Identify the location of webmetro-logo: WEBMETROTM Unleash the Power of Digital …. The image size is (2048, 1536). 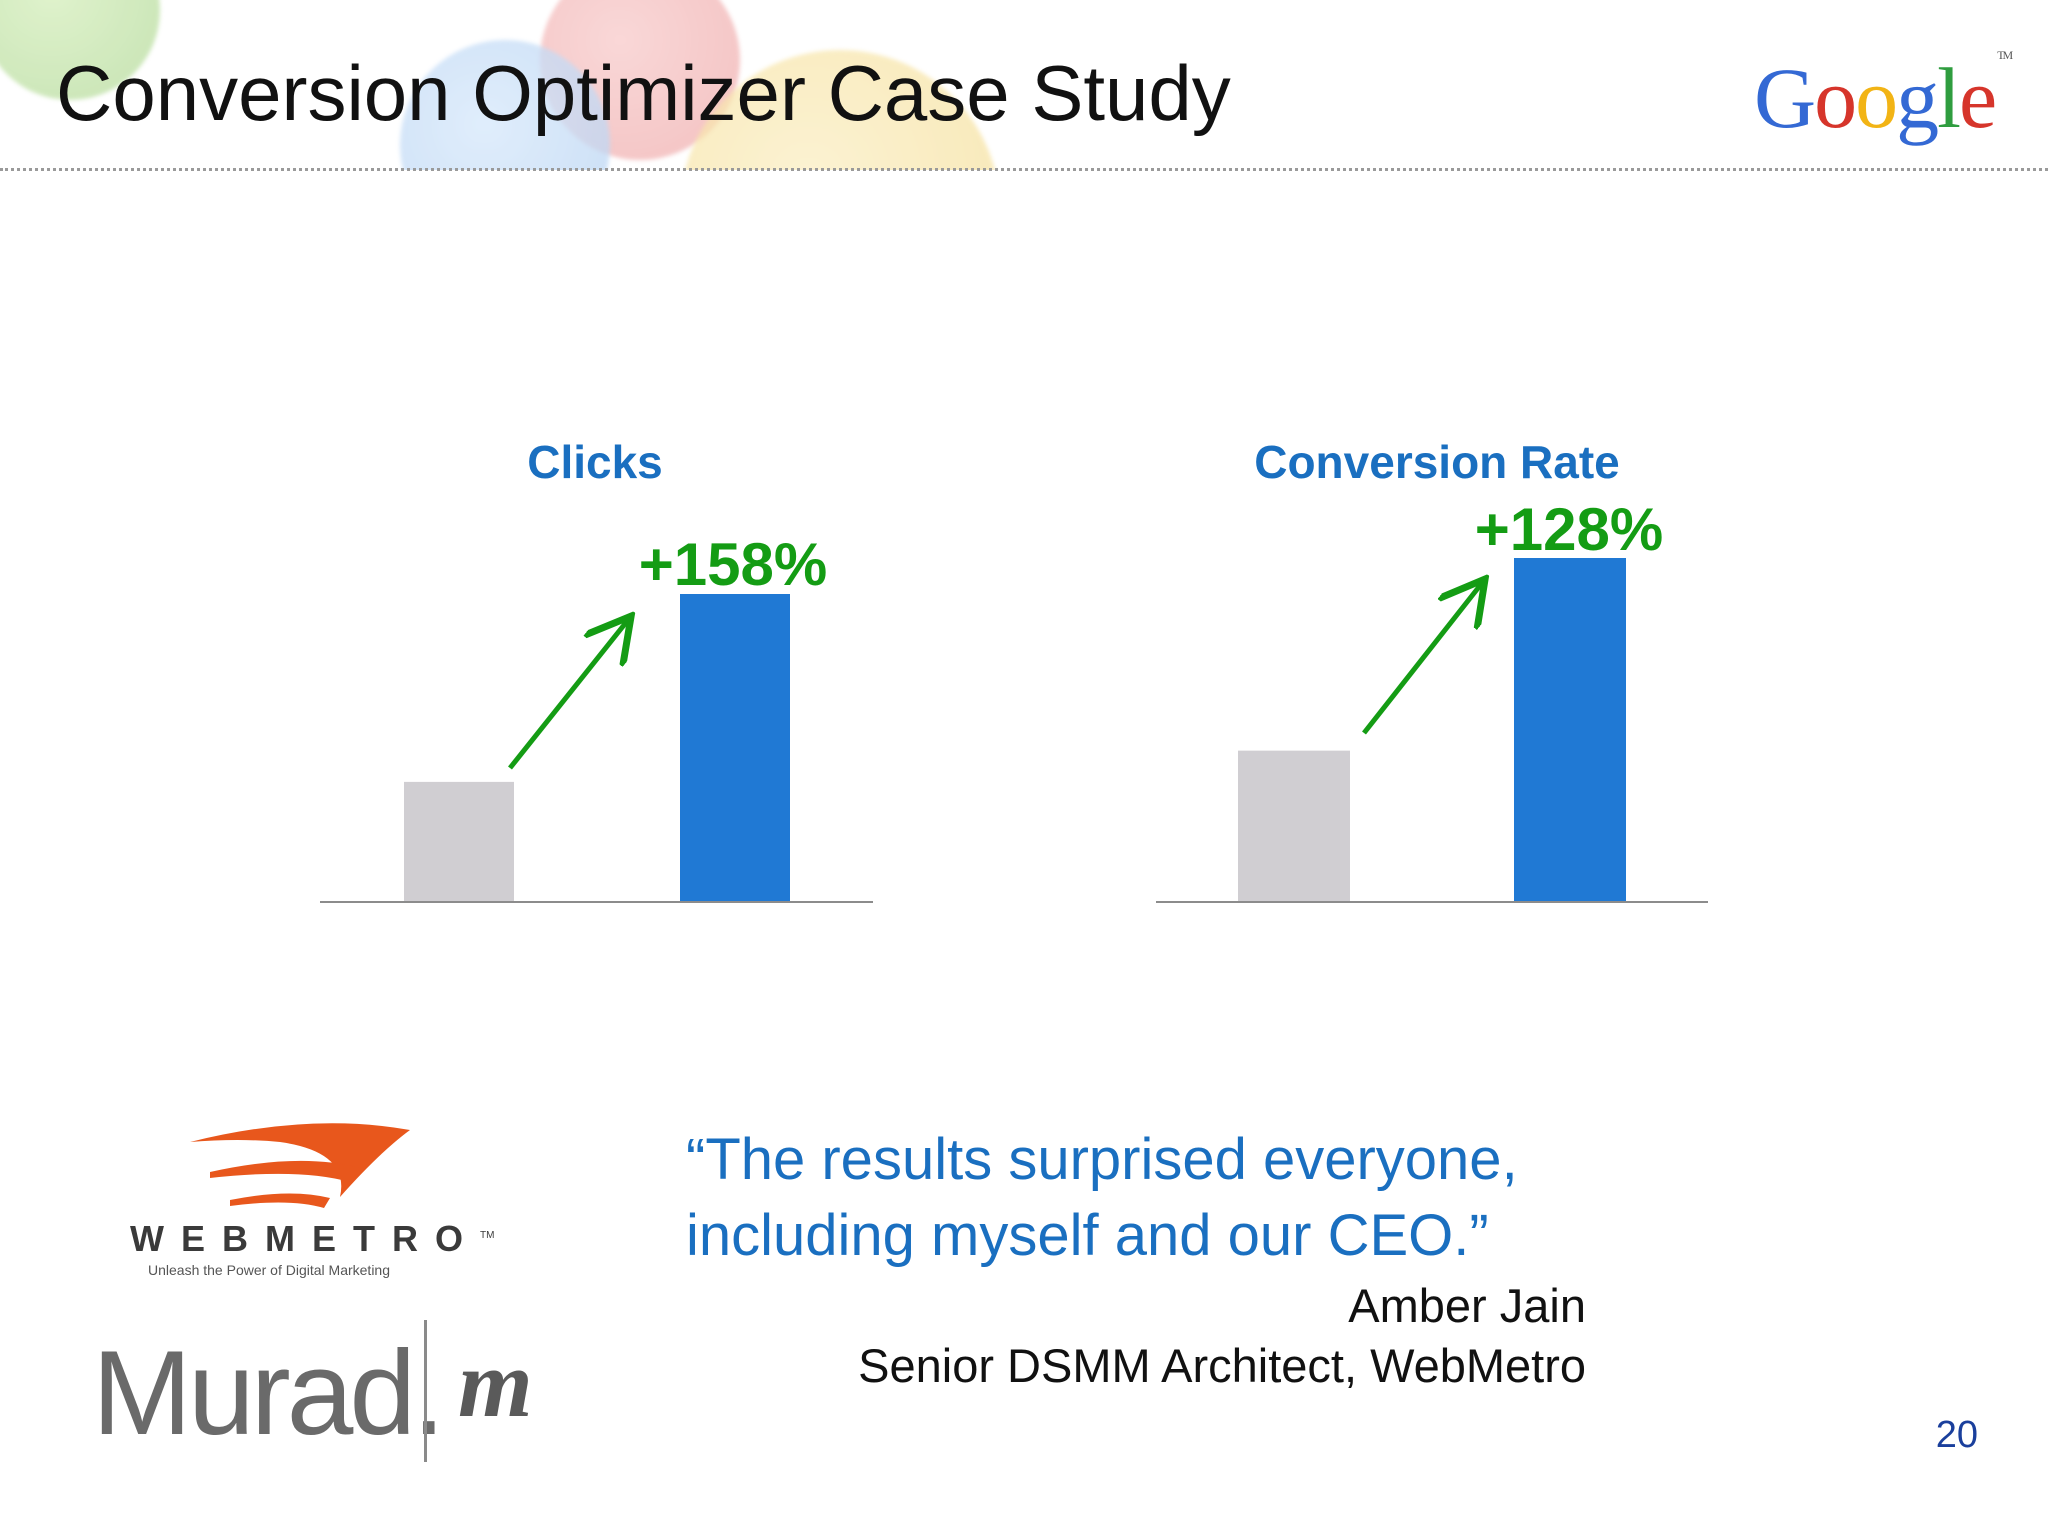
(312, 1197).